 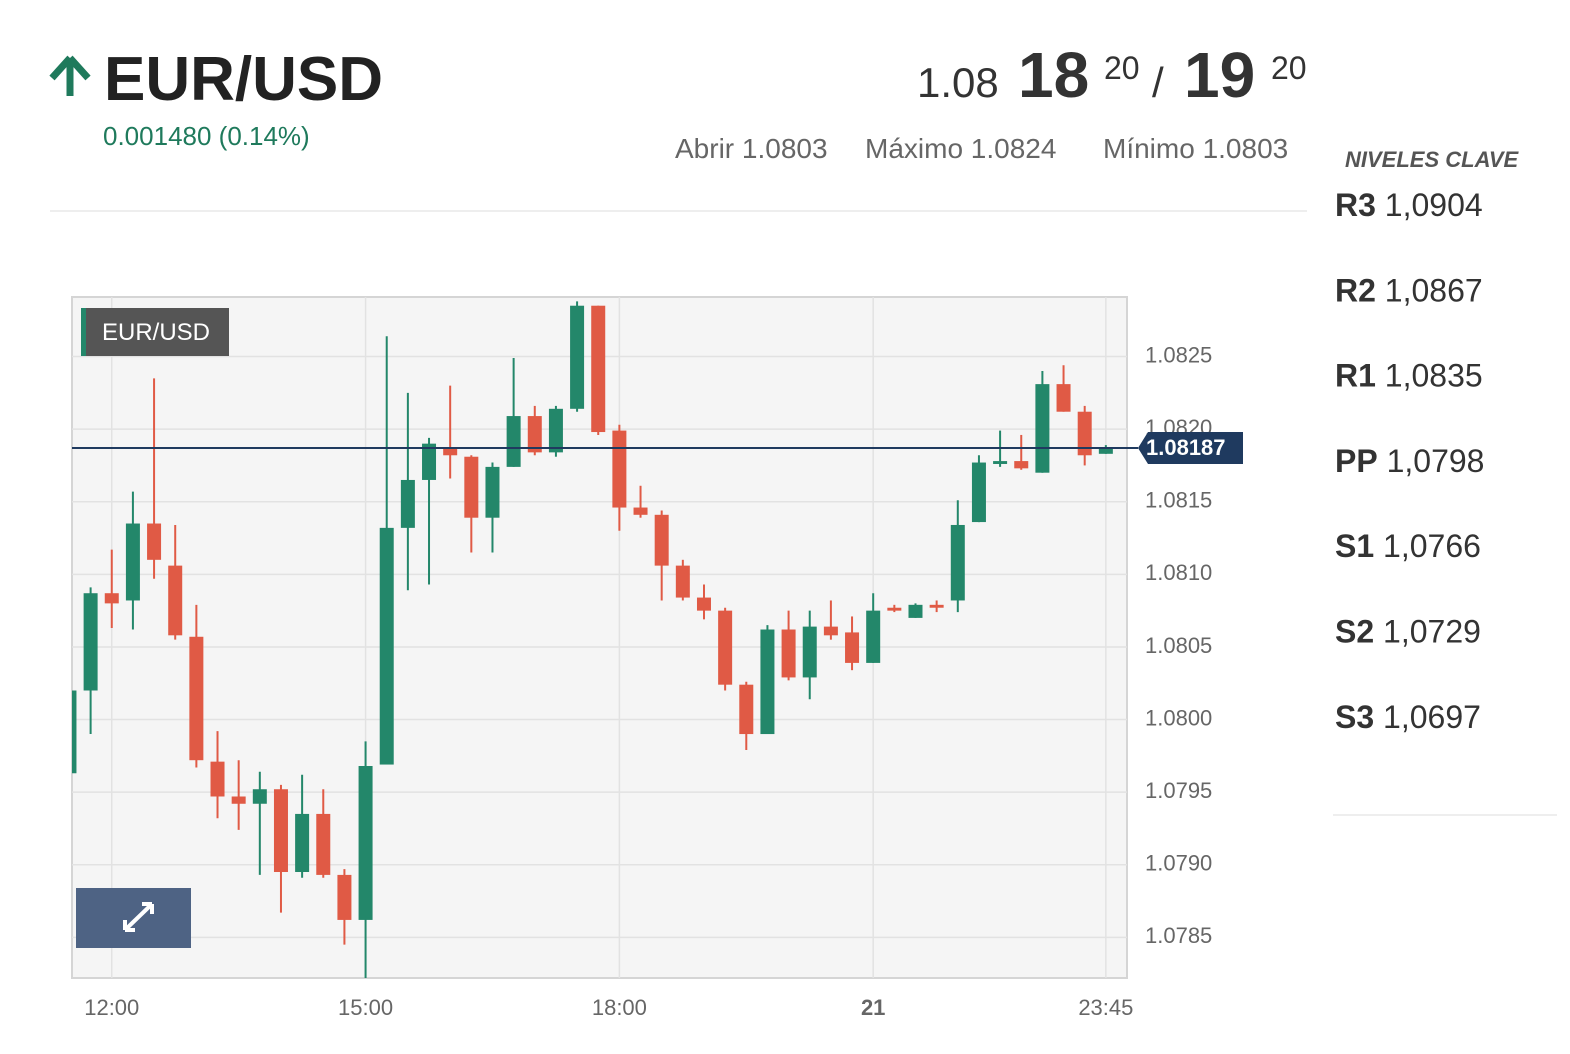 I want to click on key-level-value: 1,0835, so click(x=1434, y=376).